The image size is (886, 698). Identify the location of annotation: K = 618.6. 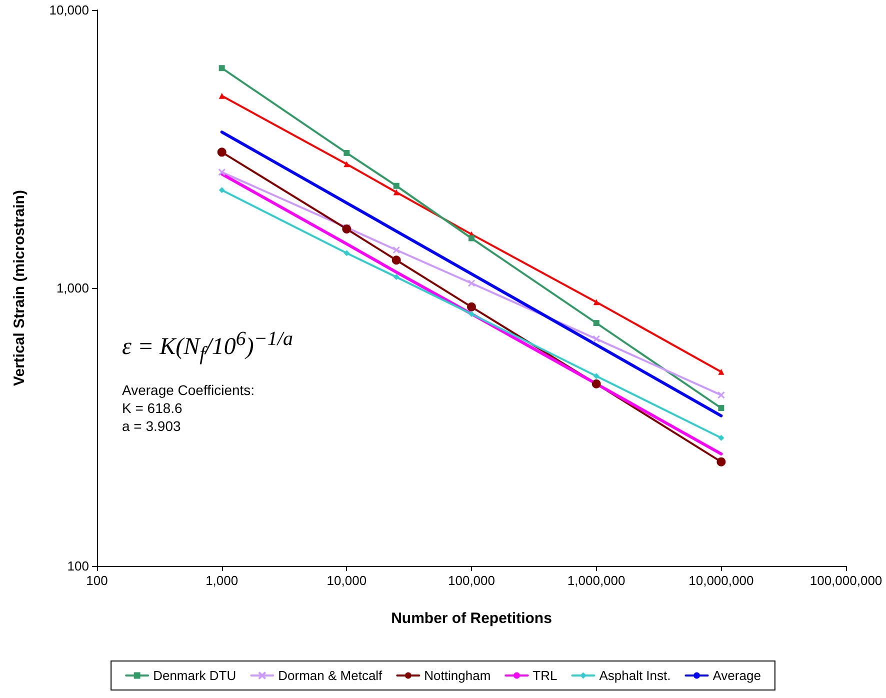
(153, 407).